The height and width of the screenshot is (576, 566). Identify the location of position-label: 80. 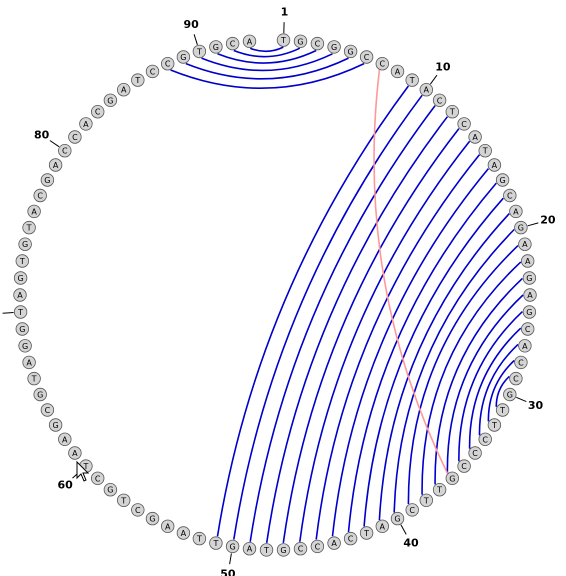
(42, 134).